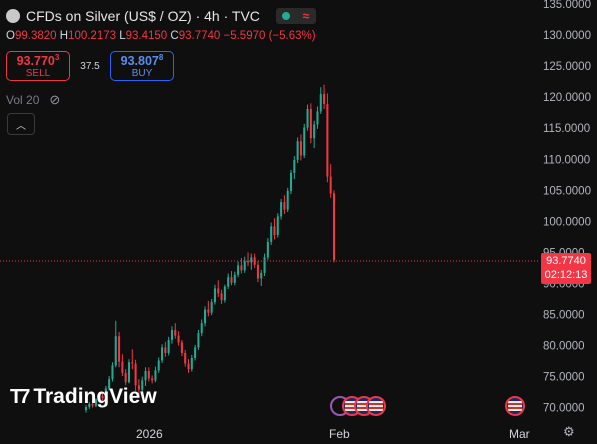  What do you see at coordinates (55, 99) in the screenshot?
I see `eye-hidden-icon: ⊘` at bounding box center [55, 99].